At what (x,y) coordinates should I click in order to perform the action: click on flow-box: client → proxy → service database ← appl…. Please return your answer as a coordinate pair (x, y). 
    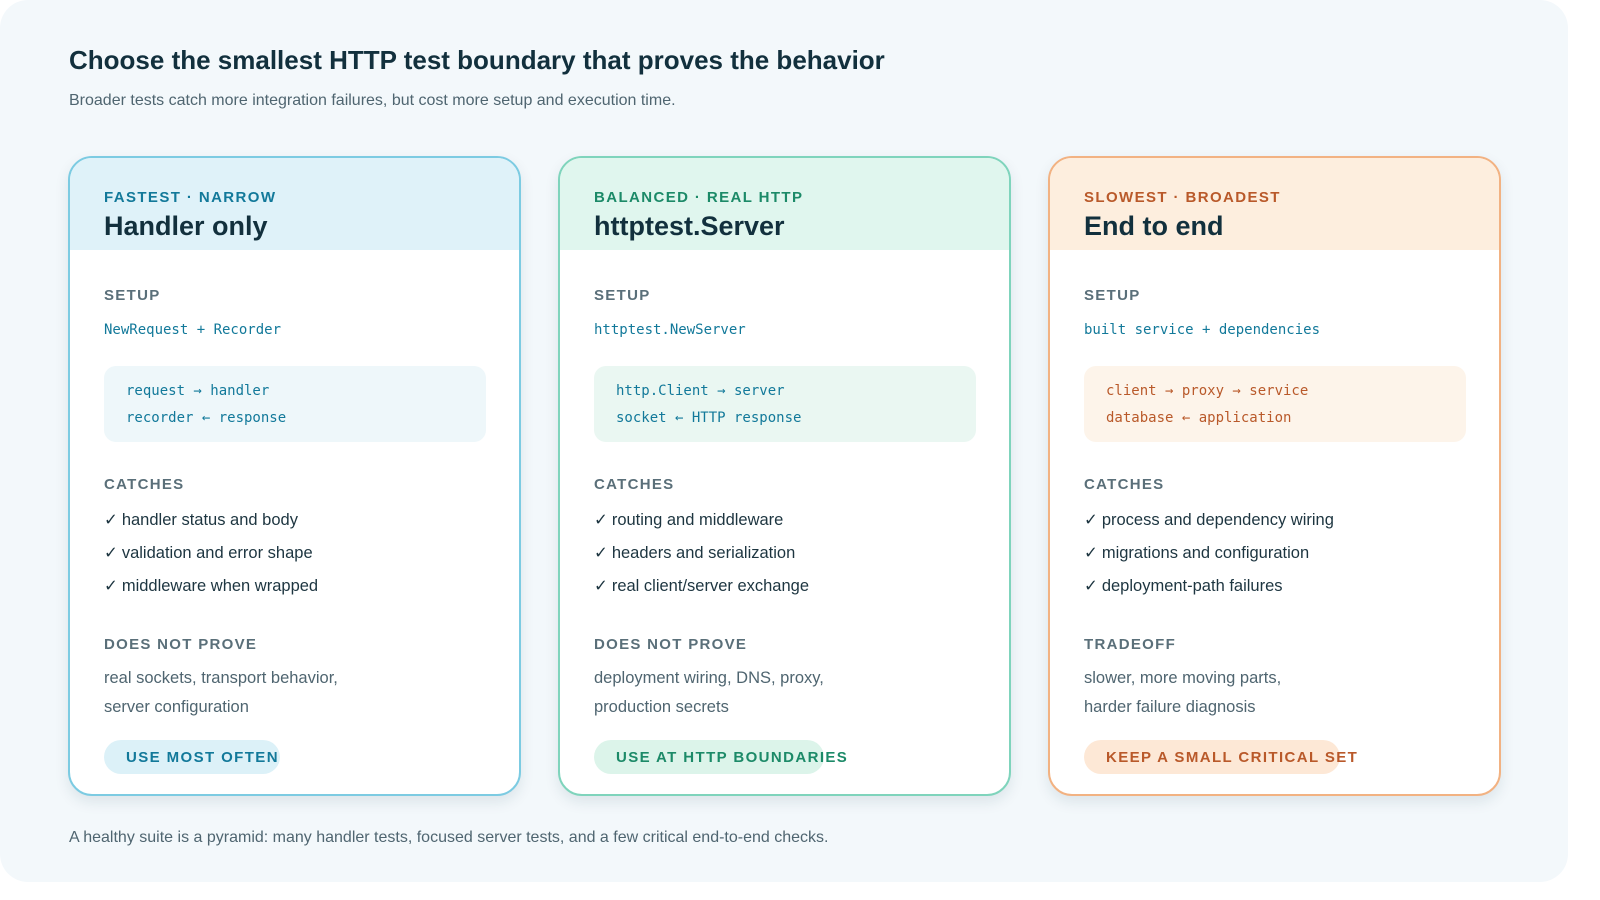
    Looking at the image, I should click on (1275, 404).